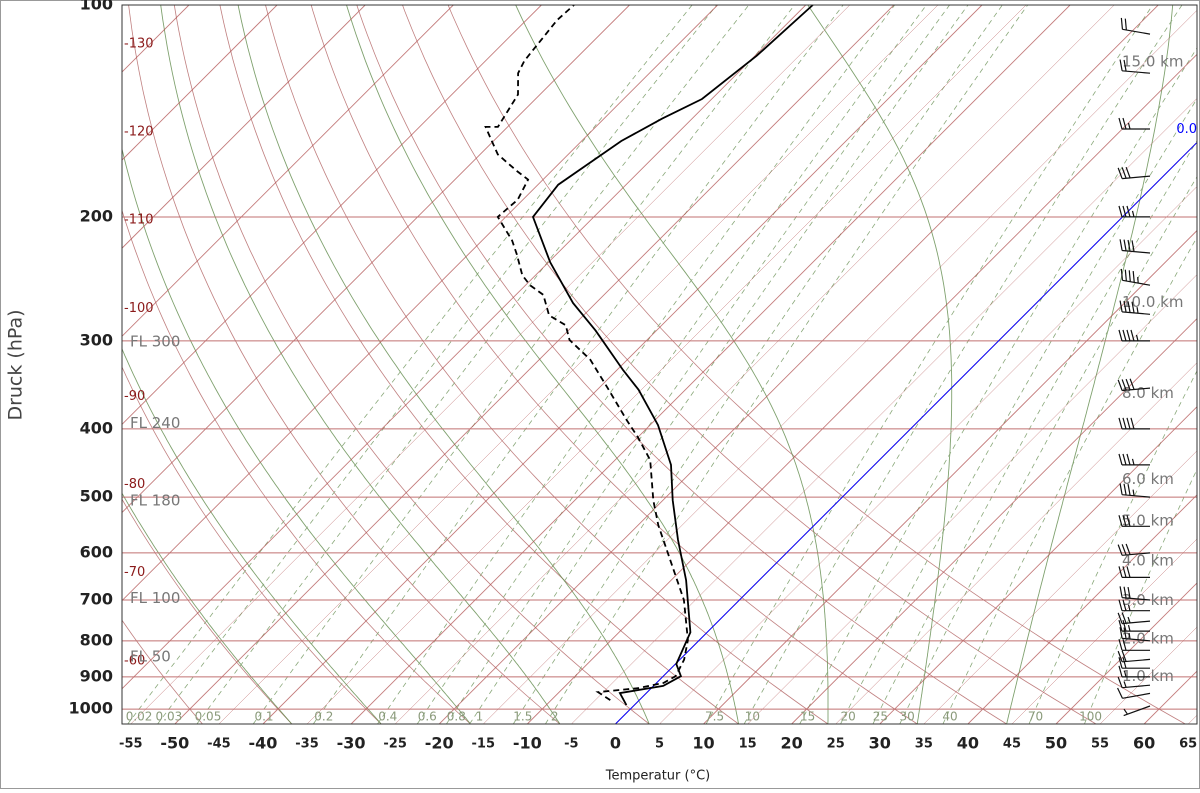 This screenshot has height=793, width=1200. I want to click on isotherm-label: -100, so click(139, 308).